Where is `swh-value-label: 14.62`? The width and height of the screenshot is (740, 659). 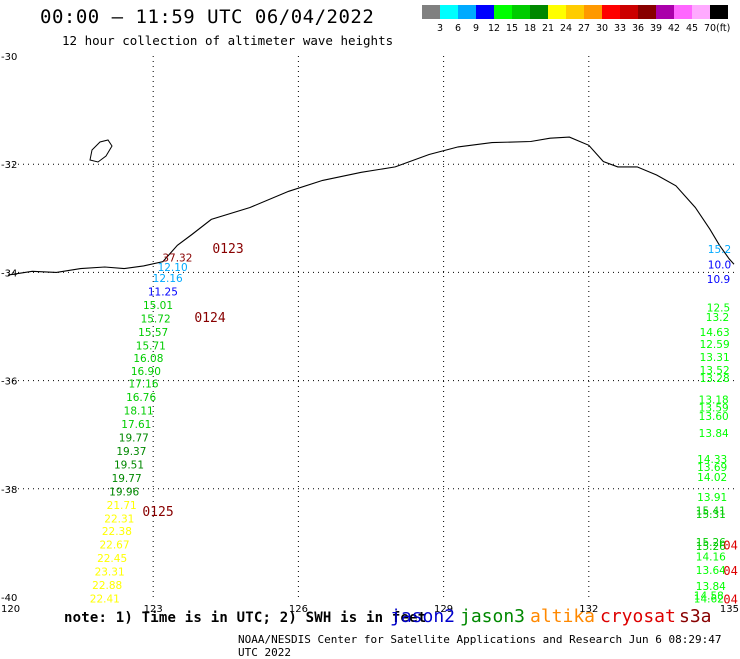 swh-value-label: 14.62 is located at coordinates (709, 600).